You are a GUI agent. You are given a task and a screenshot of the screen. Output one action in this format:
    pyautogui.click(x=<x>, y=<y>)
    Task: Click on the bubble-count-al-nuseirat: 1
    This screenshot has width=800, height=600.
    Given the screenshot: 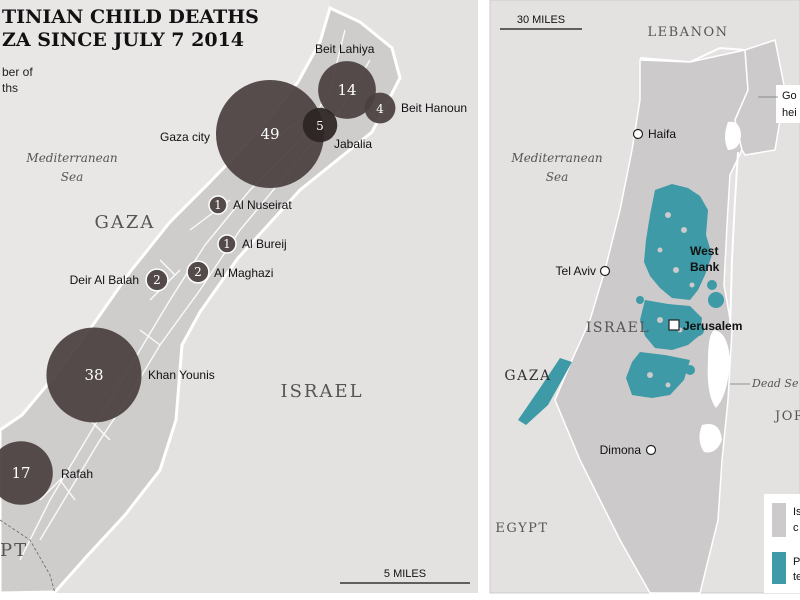 What is the action you would take?
    pyautogui.click(x=218, y=205)
    